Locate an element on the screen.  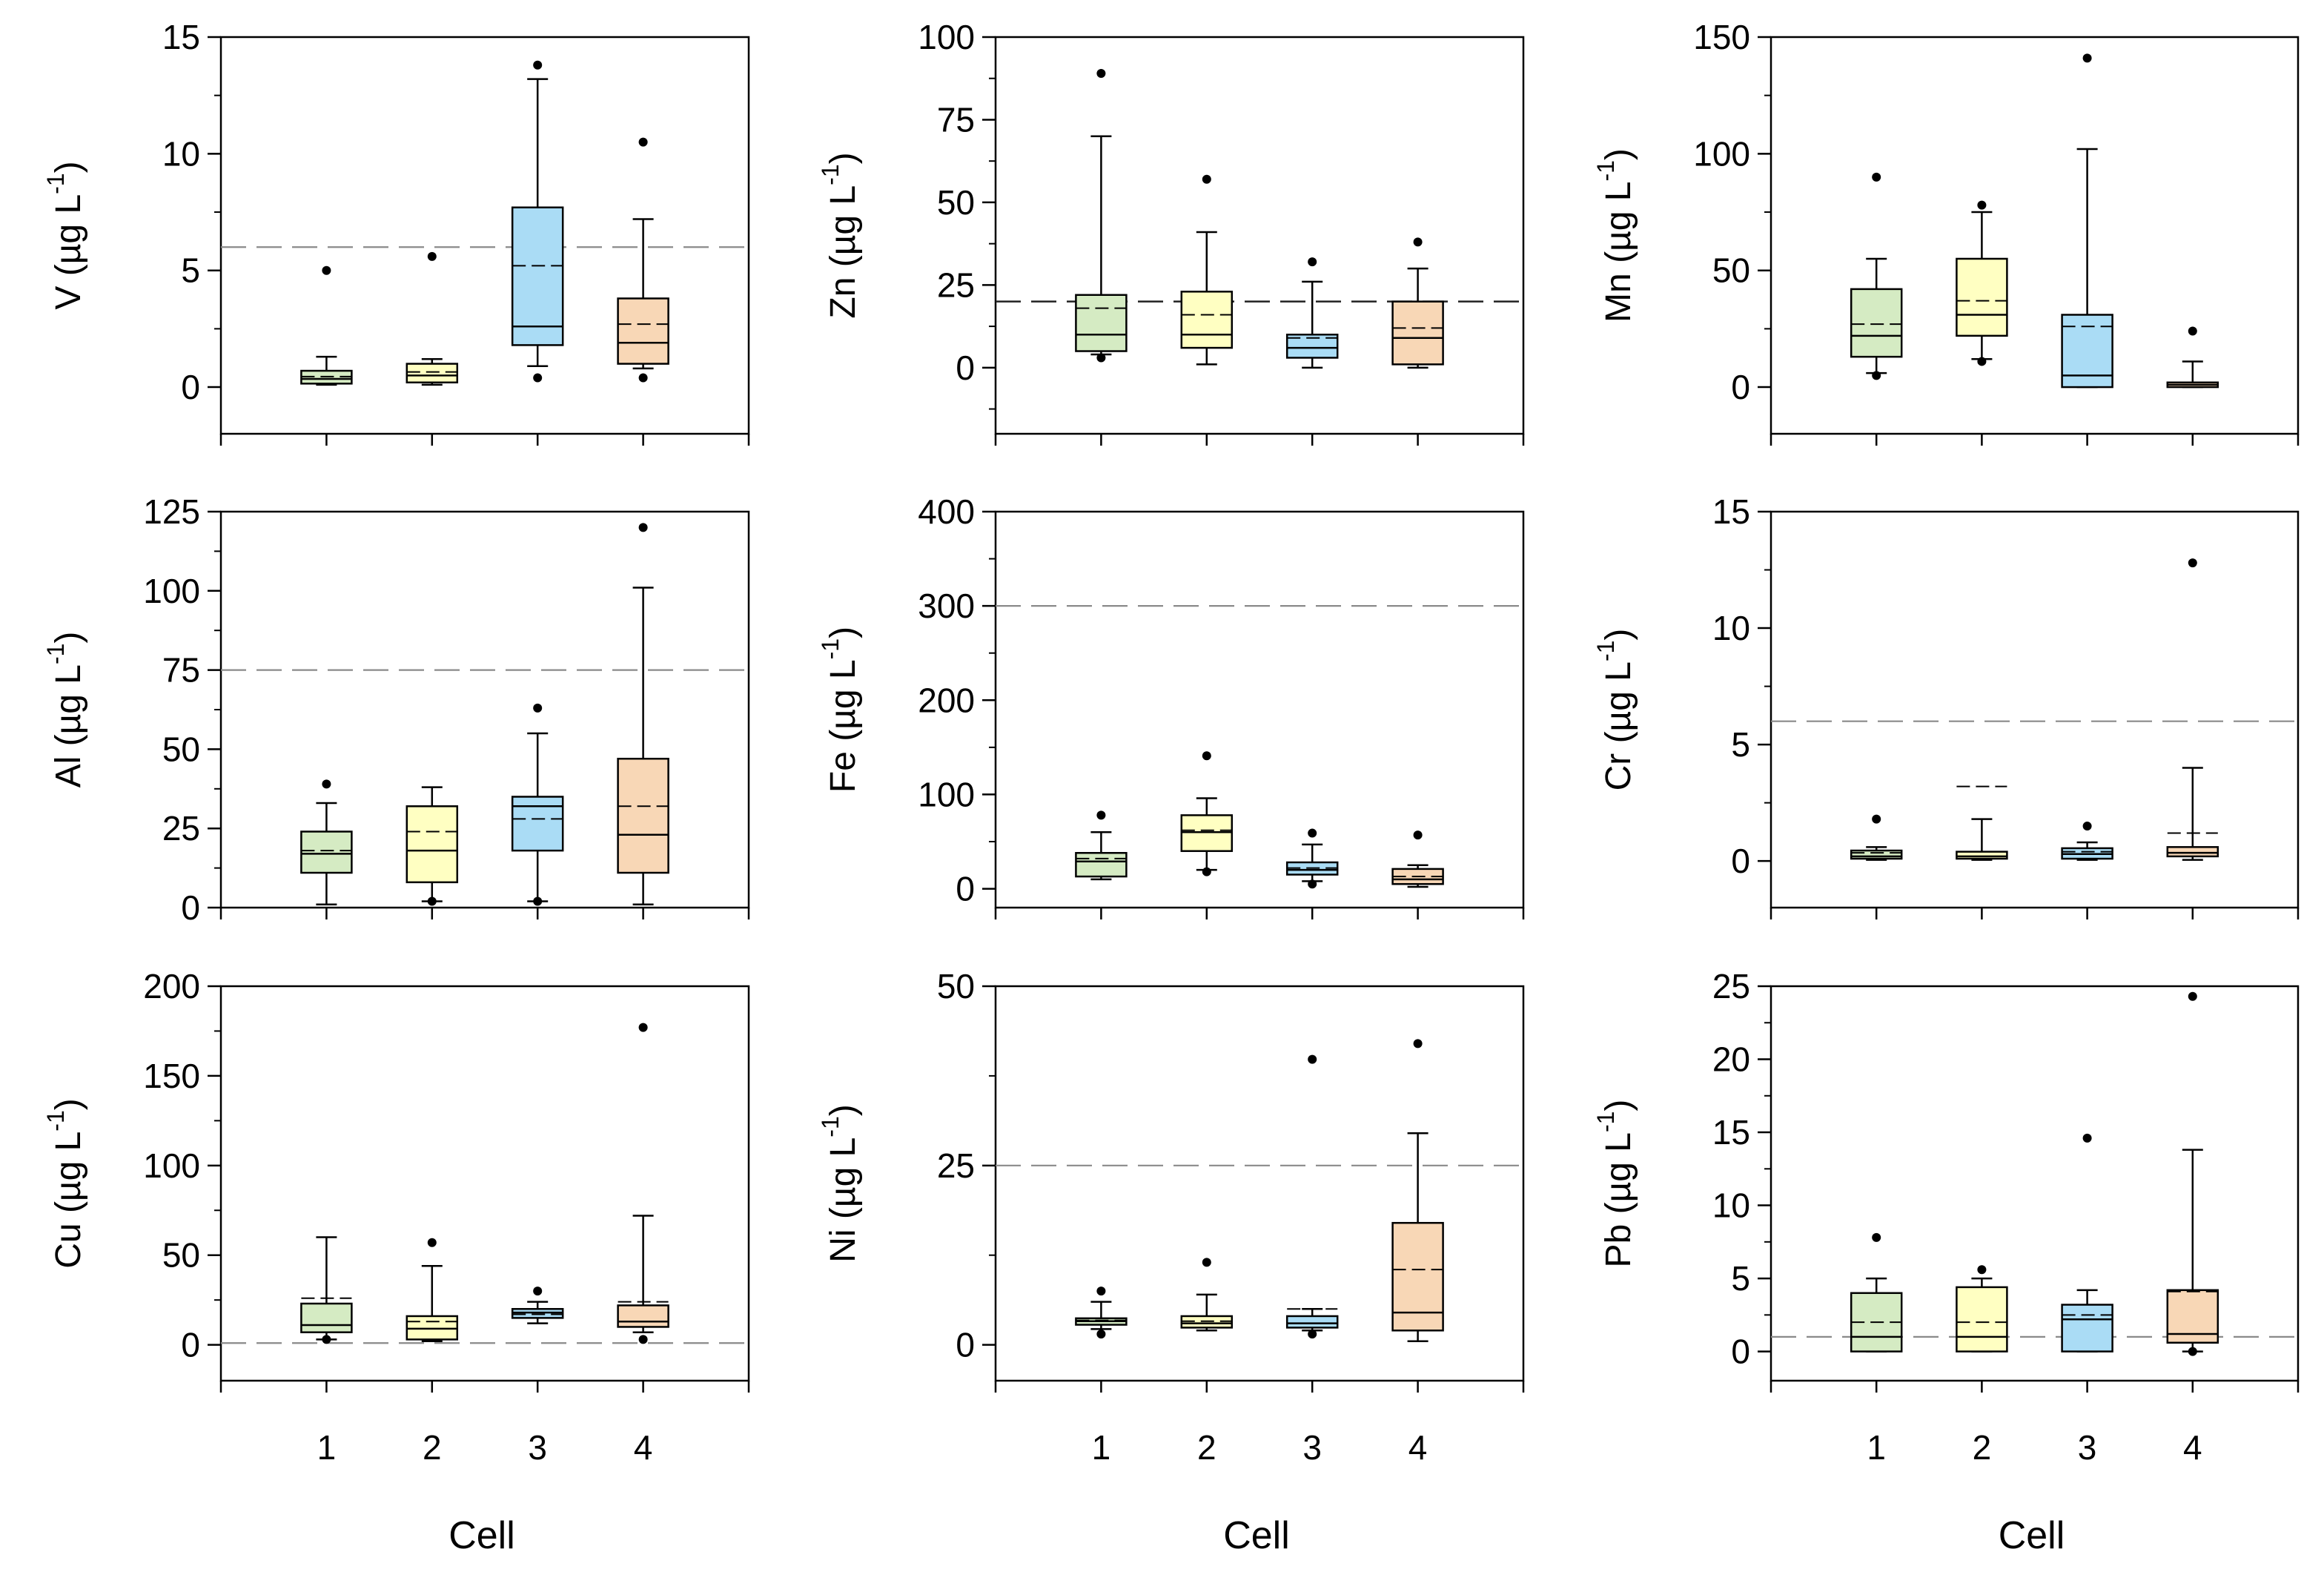
panel-cu: 0 50 100 150 200 Cu (µg L-1) 1 2 3 4 Cell is located at coordinates (396, 1262).